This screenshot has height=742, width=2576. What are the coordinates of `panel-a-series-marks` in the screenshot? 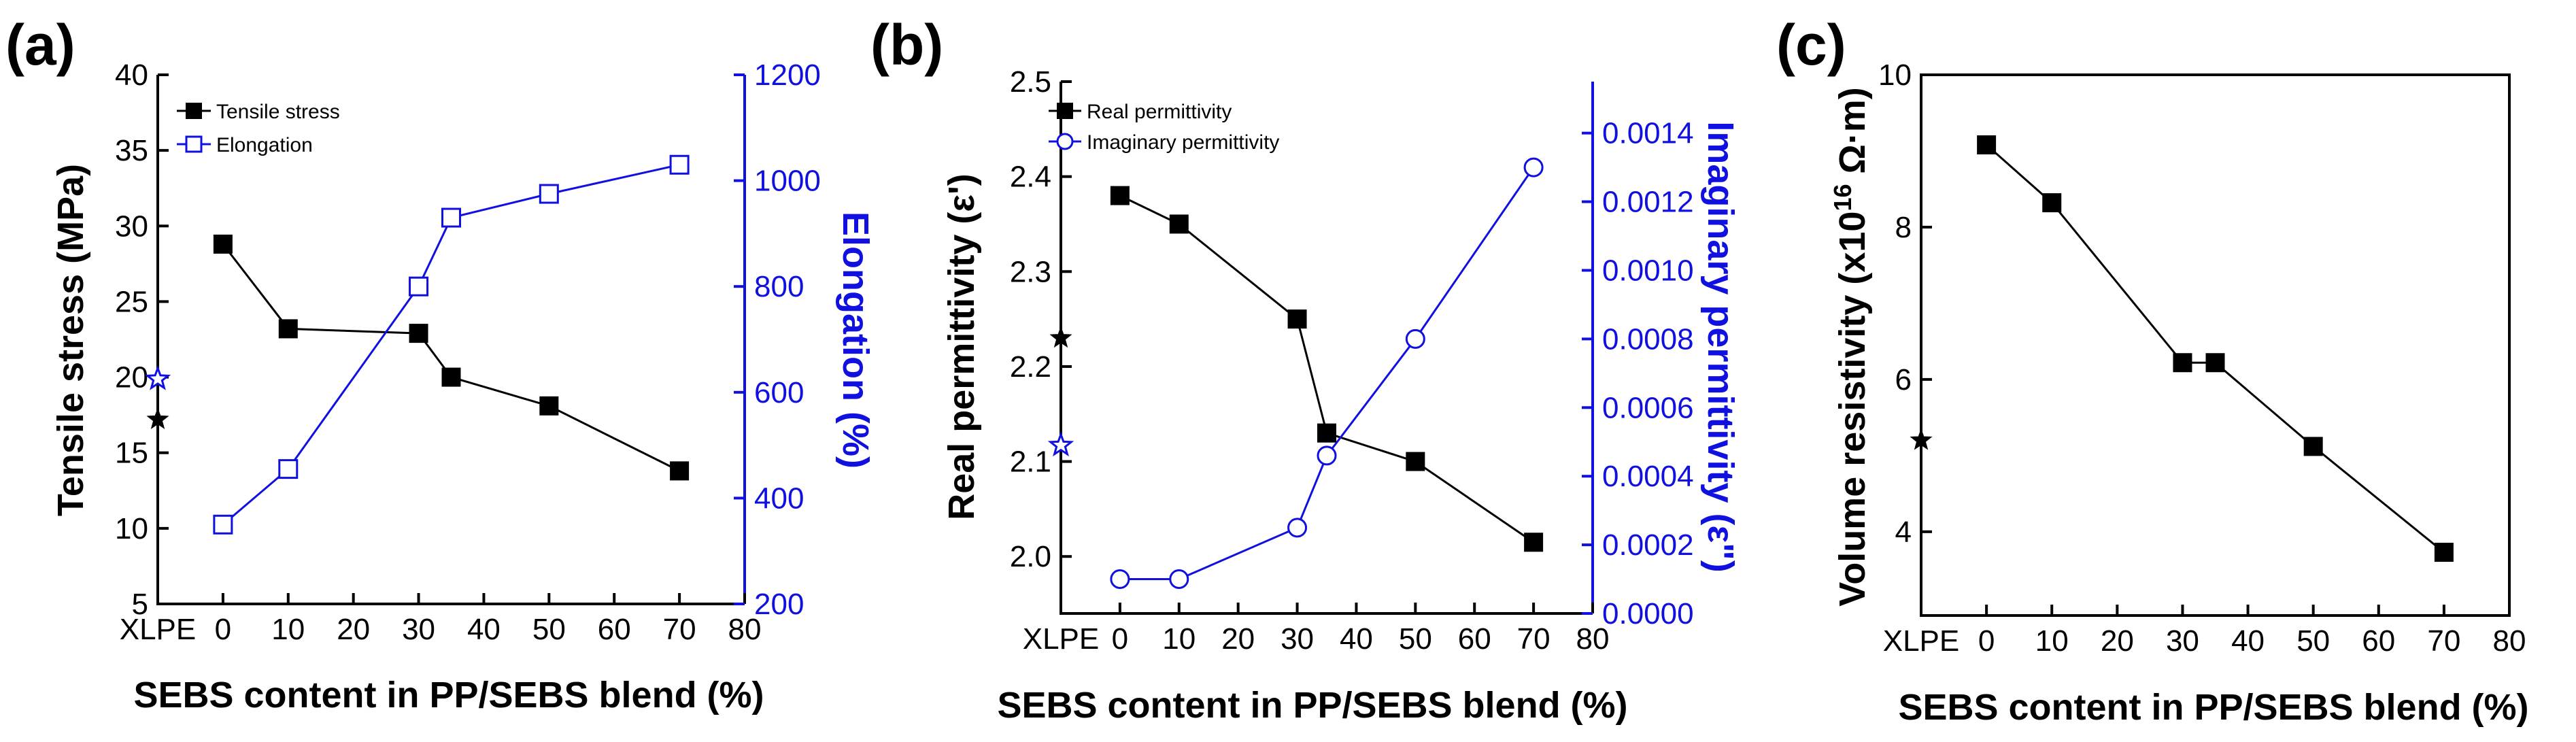 It's located at (417, 344).